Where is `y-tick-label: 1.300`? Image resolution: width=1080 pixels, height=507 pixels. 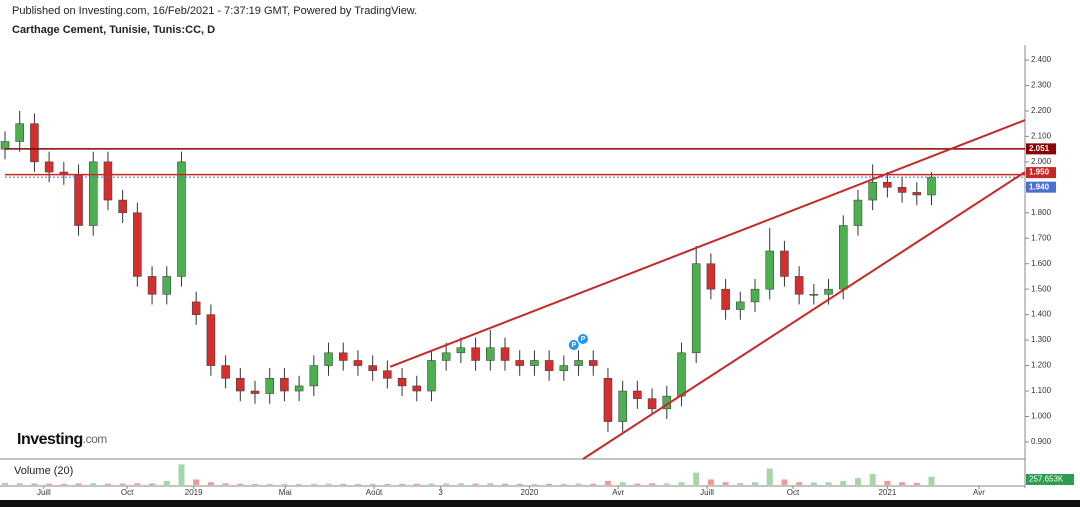
y-tick-label: 1.300 is located at coordinates (1041, 339).